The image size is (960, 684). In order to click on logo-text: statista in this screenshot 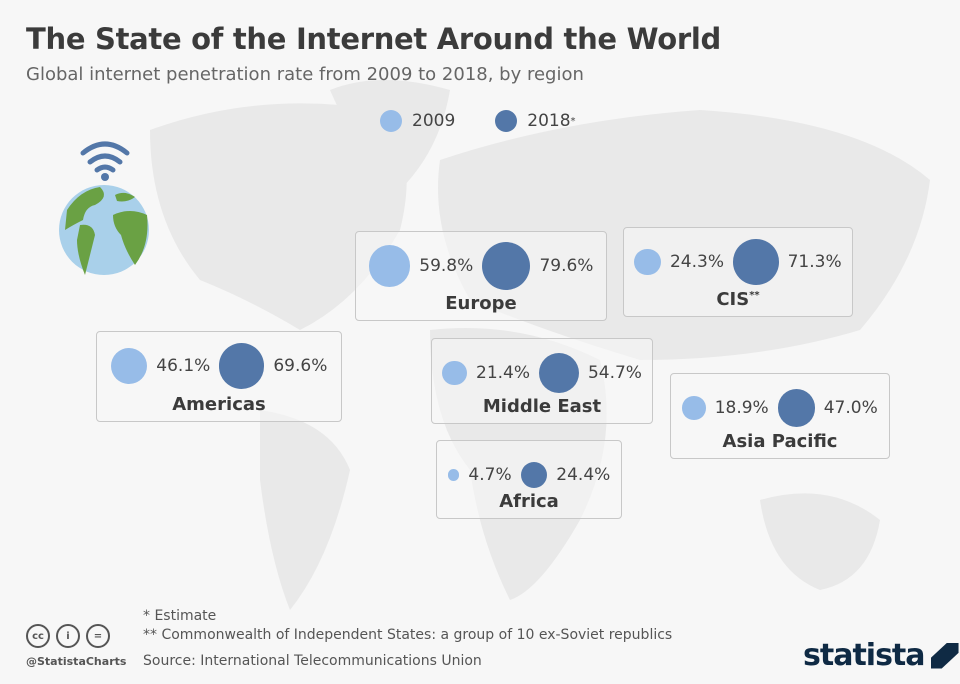, I will do `click(864, 655)`.